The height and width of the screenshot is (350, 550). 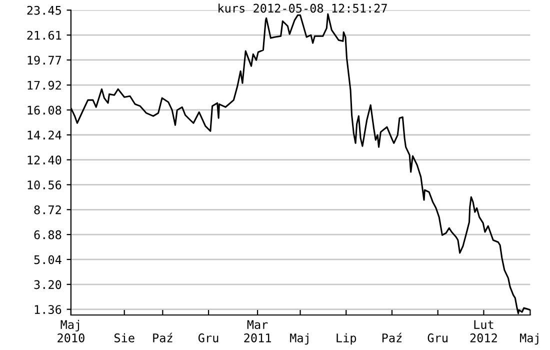 What do you see at coordinates (48, 285) in the screenshot?
I see `y-tick-label: 3.20` at bounding box center [48, 285].